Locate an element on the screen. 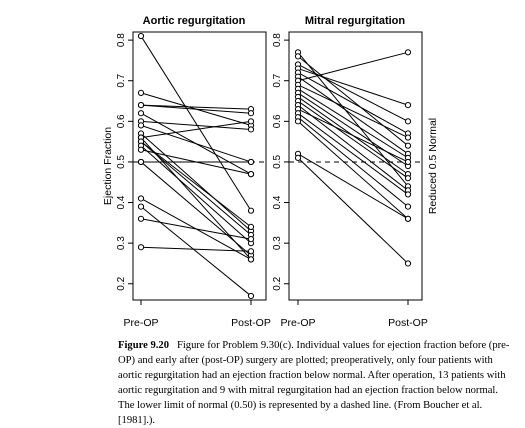 The height and width of the screenshot is (428, 525). aortic-patient-lines is located at coordinates (196, 166).